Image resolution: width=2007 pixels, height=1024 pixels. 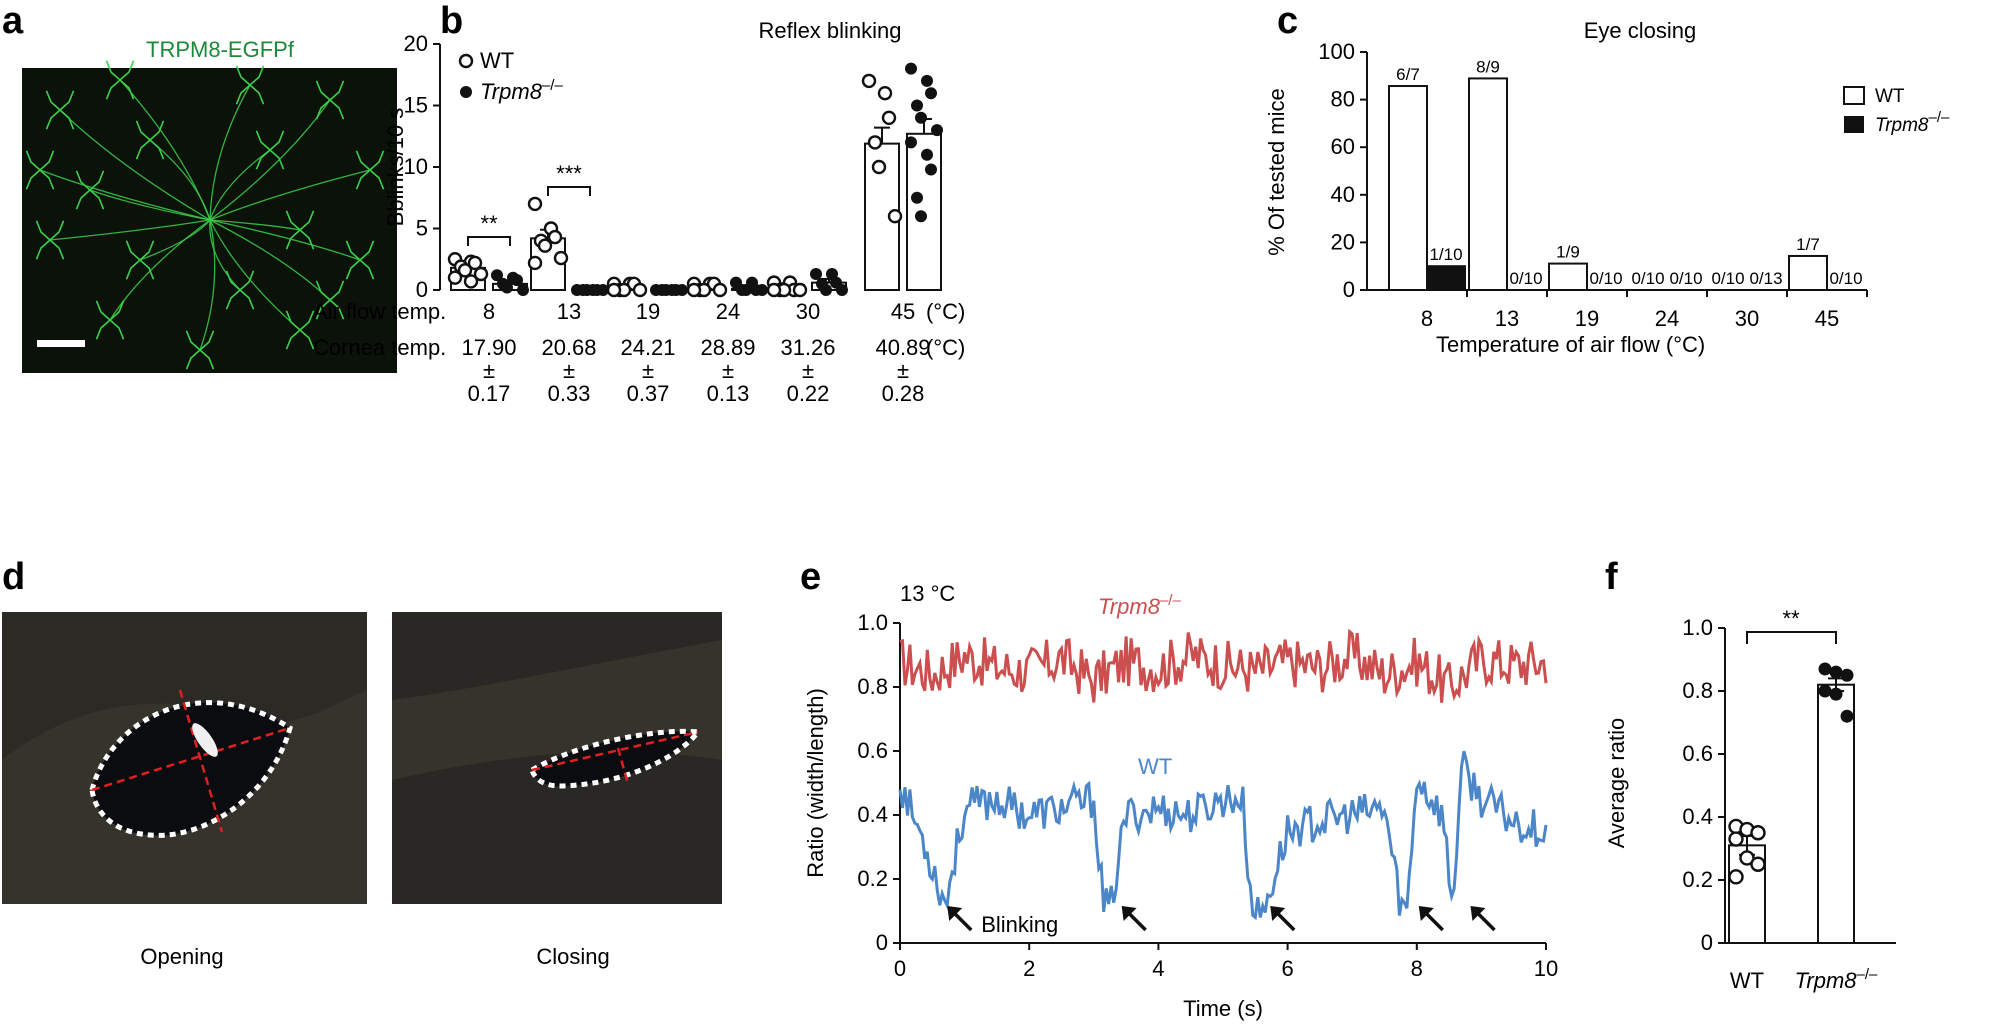 I want to click on b-y-tick-label: 10, so click(x=416, y=166).